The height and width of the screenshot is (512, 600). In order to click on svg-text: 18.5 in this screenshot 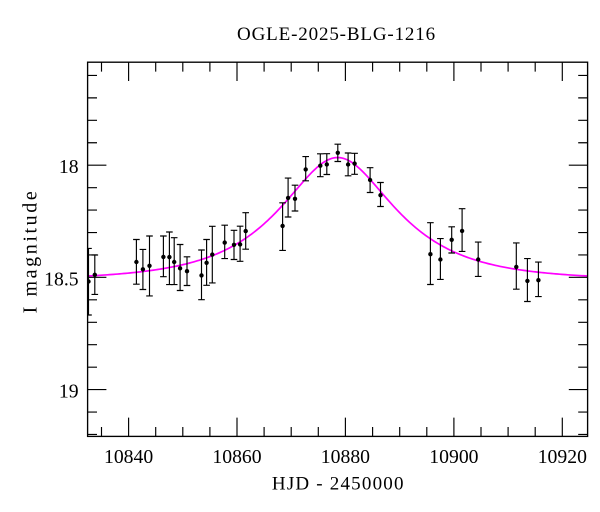, I will do `click(61, 279)`.